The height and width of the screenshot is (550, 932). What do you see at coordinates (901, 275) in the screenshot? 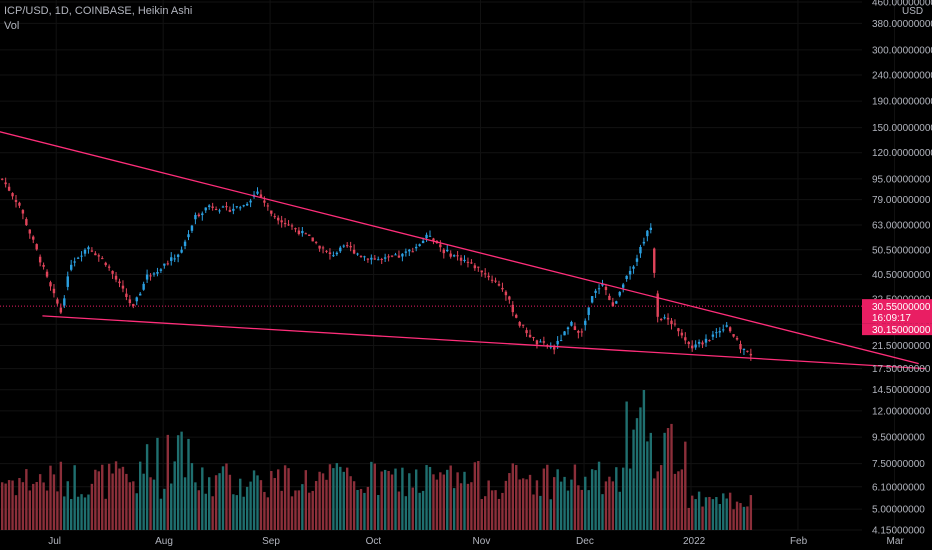
I see `price-tick-label: 40.50000000` at bounding box center [901, 275].